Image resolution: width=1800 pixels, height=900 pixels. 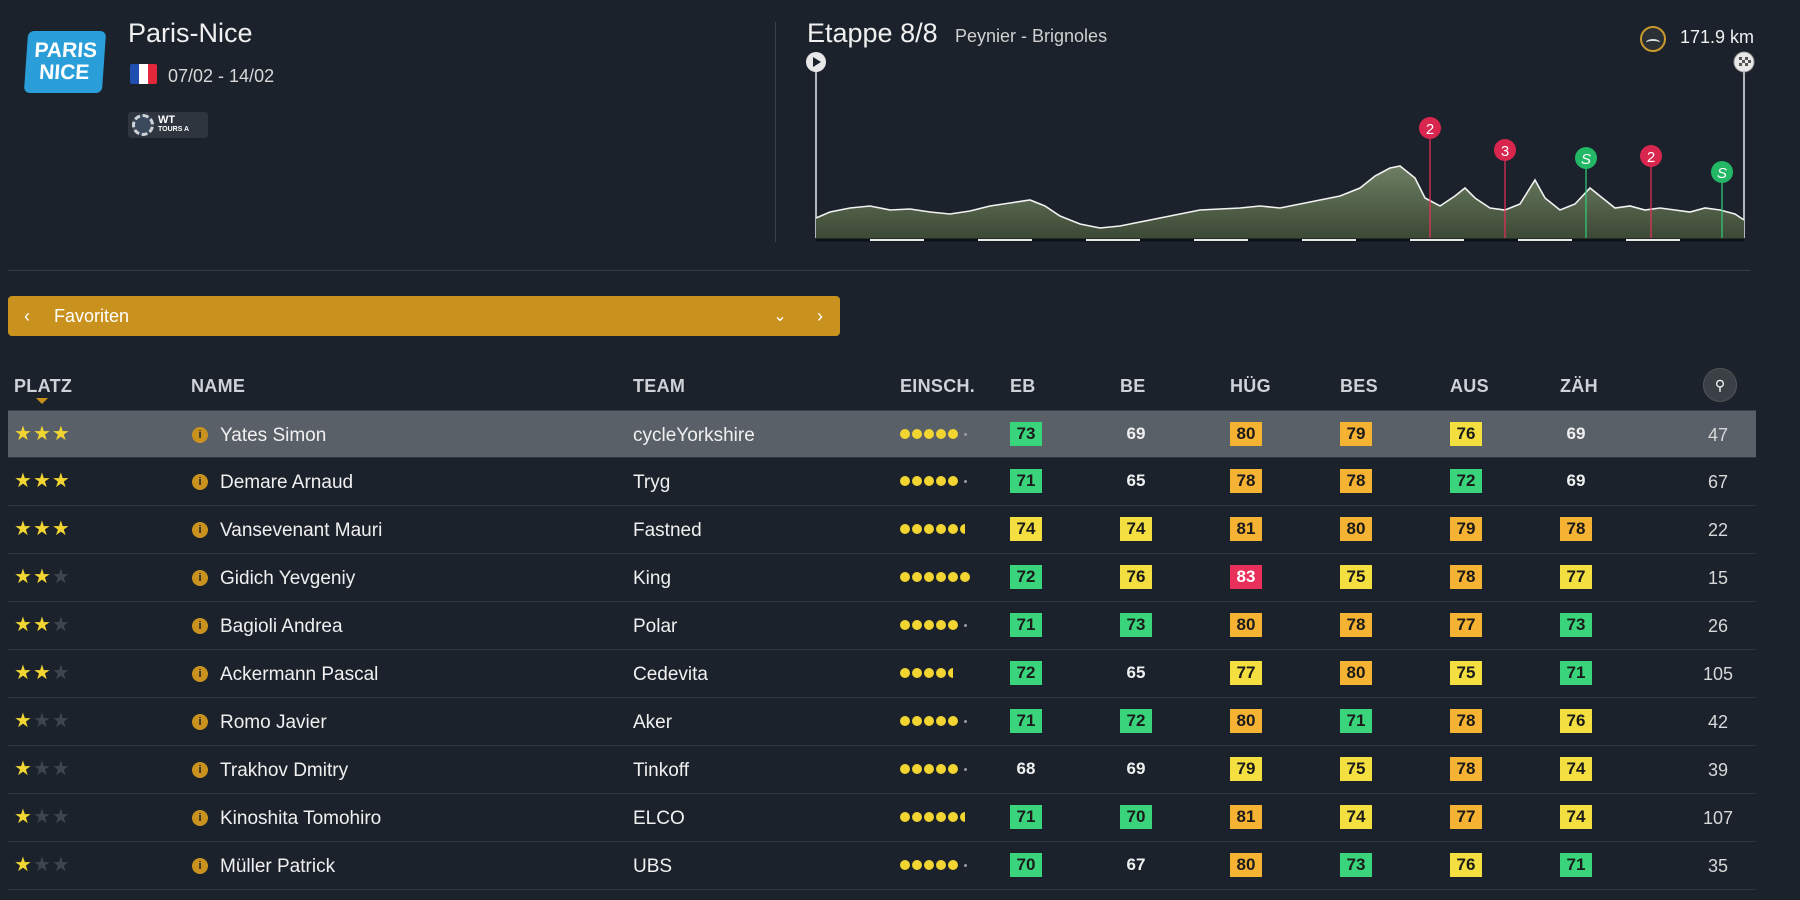 What do you see at coordinates (882, 482) in the screenshot?
I see `table-row: ★ ★ ★ i Demare Arnaud Tryg 71 65 78 78 72 69 67` at bounding box center [882, 482].